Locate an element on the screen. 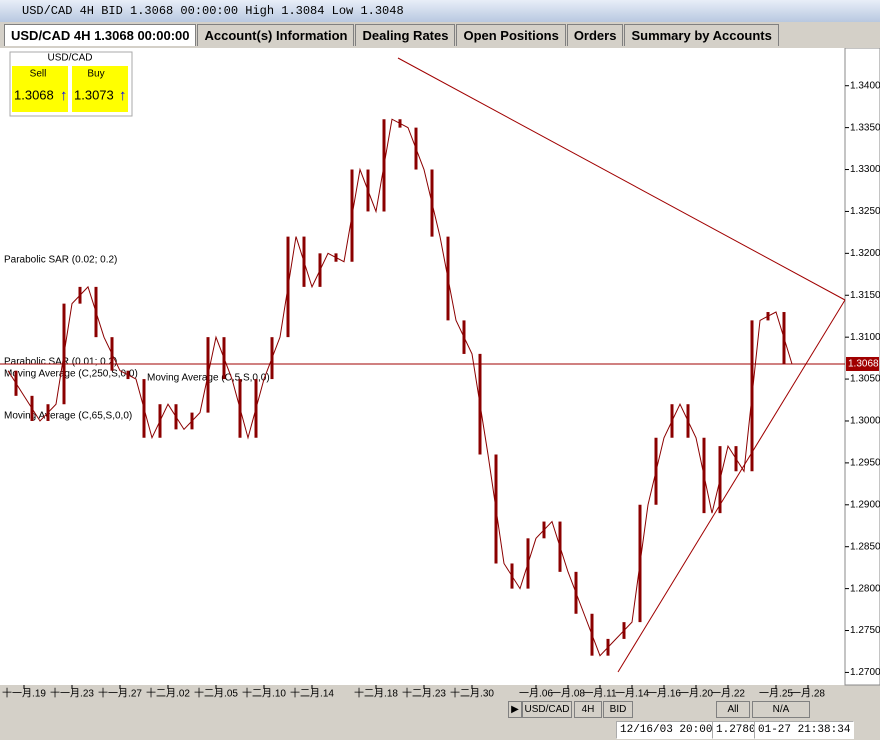 Image resolution: width=880 pixels, height=740 pixels. indicator-label: Parabolic SAR (0.02; 0.2) is located at coordinates (60, 260).